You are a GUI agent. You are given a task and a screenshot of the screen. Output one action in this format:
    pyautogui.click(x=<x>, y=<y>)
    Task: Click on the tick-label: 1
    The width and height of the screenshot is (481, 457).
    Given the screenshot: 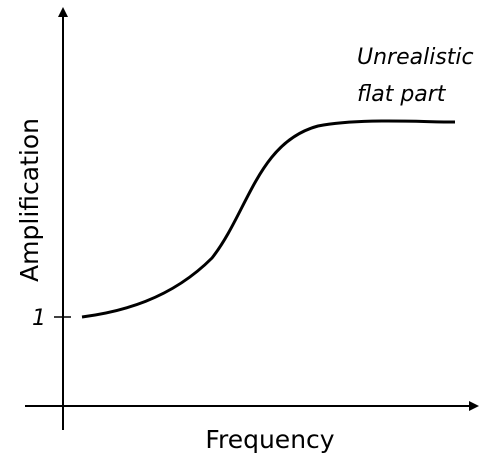 What is the action you would take?
    pyautogui.click(x=39, y=318)
    